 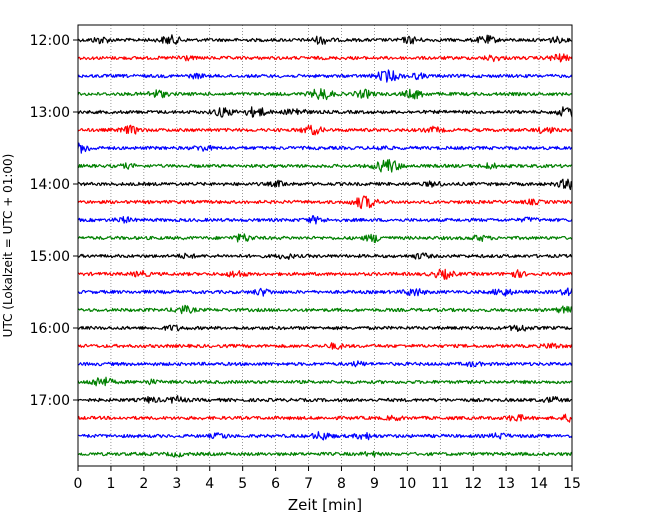 I want to click on x-tick-label: 8, so click(x=341, y=484).